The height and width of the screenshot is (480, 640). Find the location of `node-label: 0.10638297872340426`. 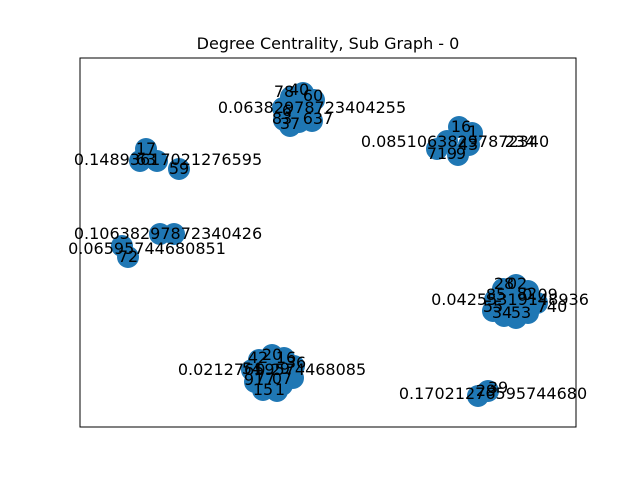

node-label: 0.10638297872340426 is located at coordinates (168, 233).